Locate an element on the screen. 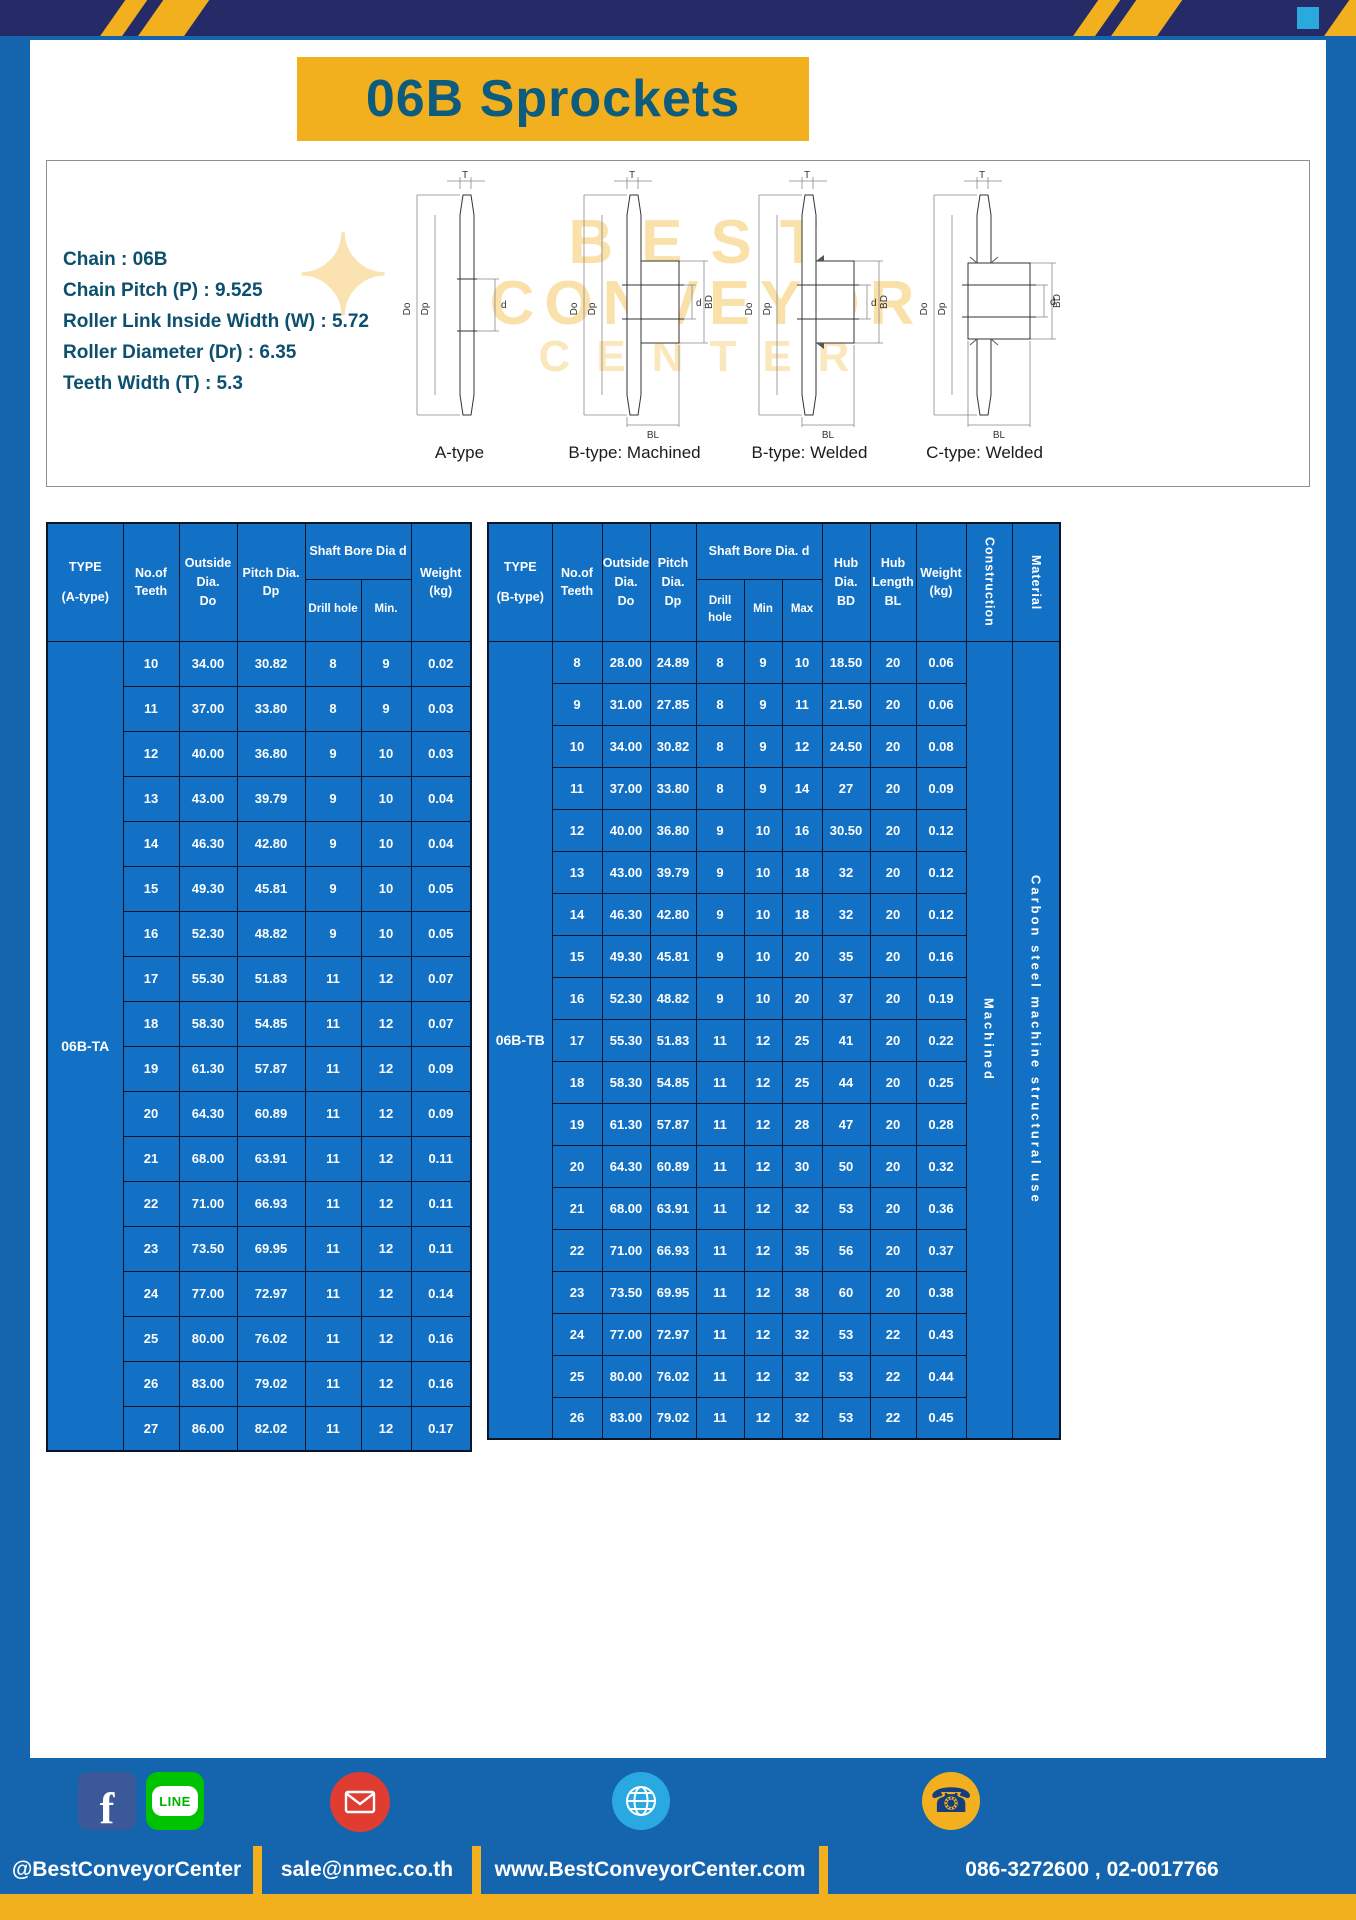 This screenshot has height=1920, width=1356. data-cell: 80.00 is located at coordinates (626, 1376).